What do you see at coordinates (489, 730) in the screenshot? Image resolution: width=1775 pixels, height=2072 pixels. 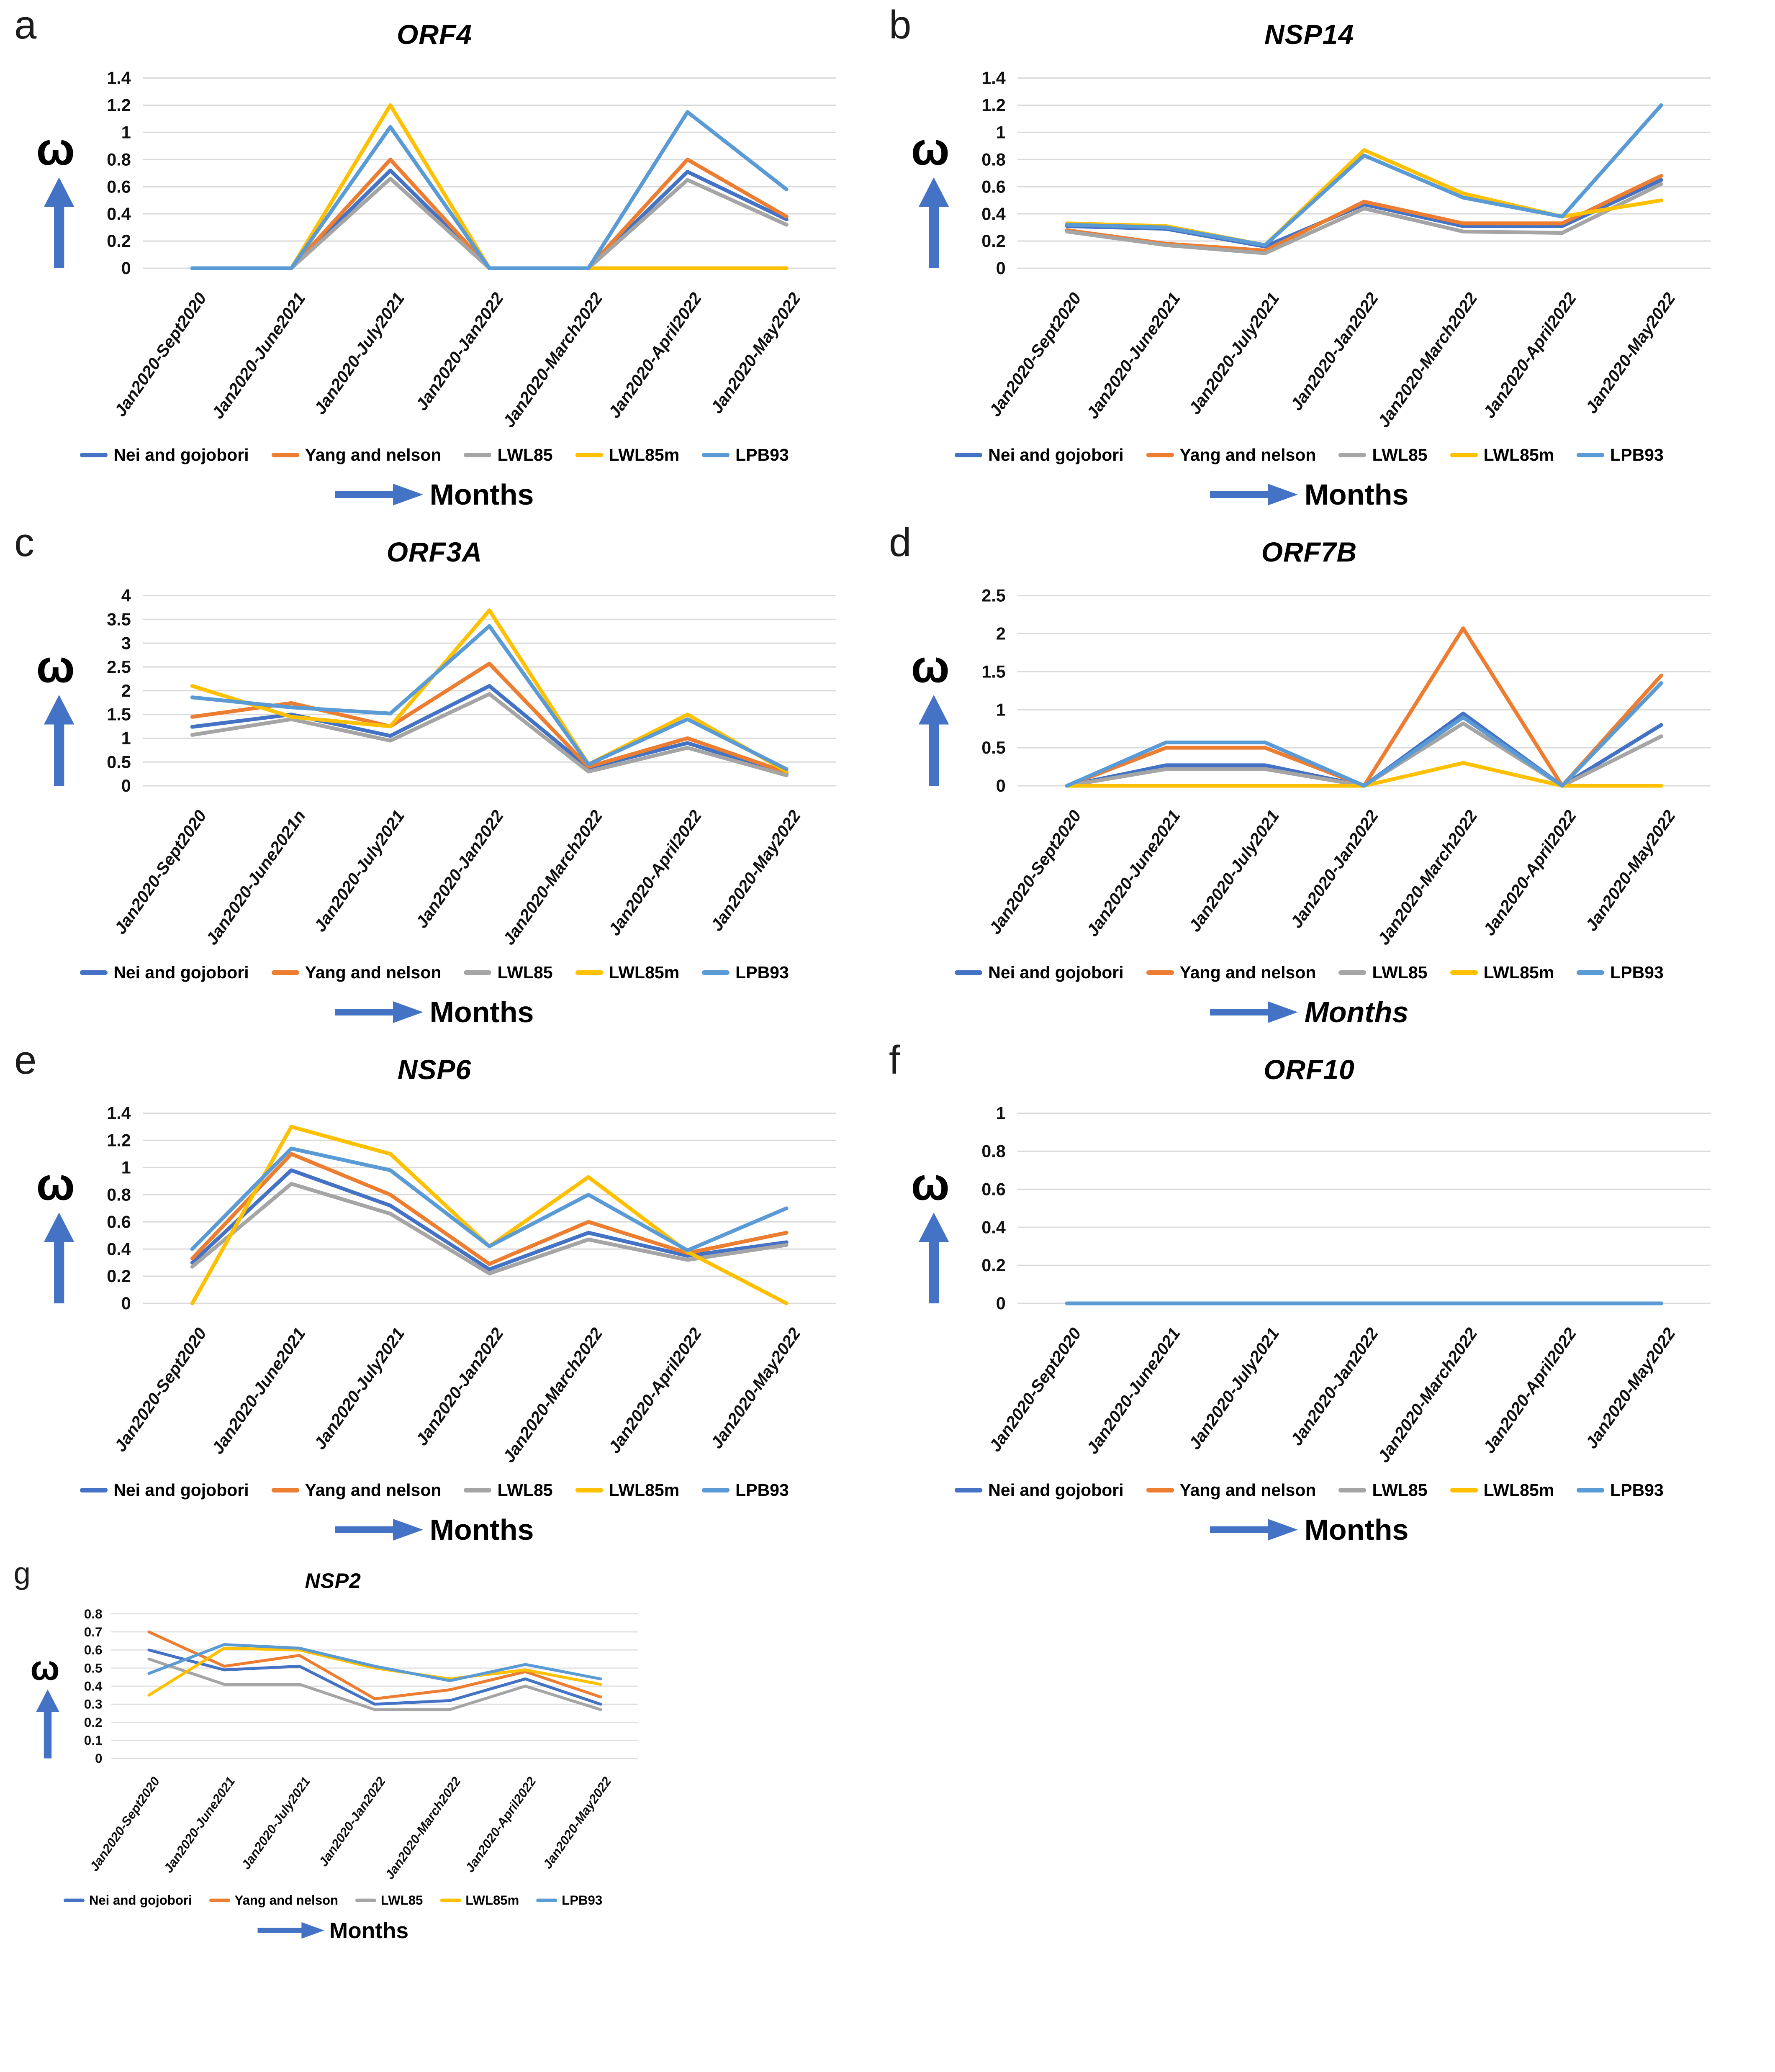 I see `series-line-nei-and-gojobori` at bounding box center [489, 730].